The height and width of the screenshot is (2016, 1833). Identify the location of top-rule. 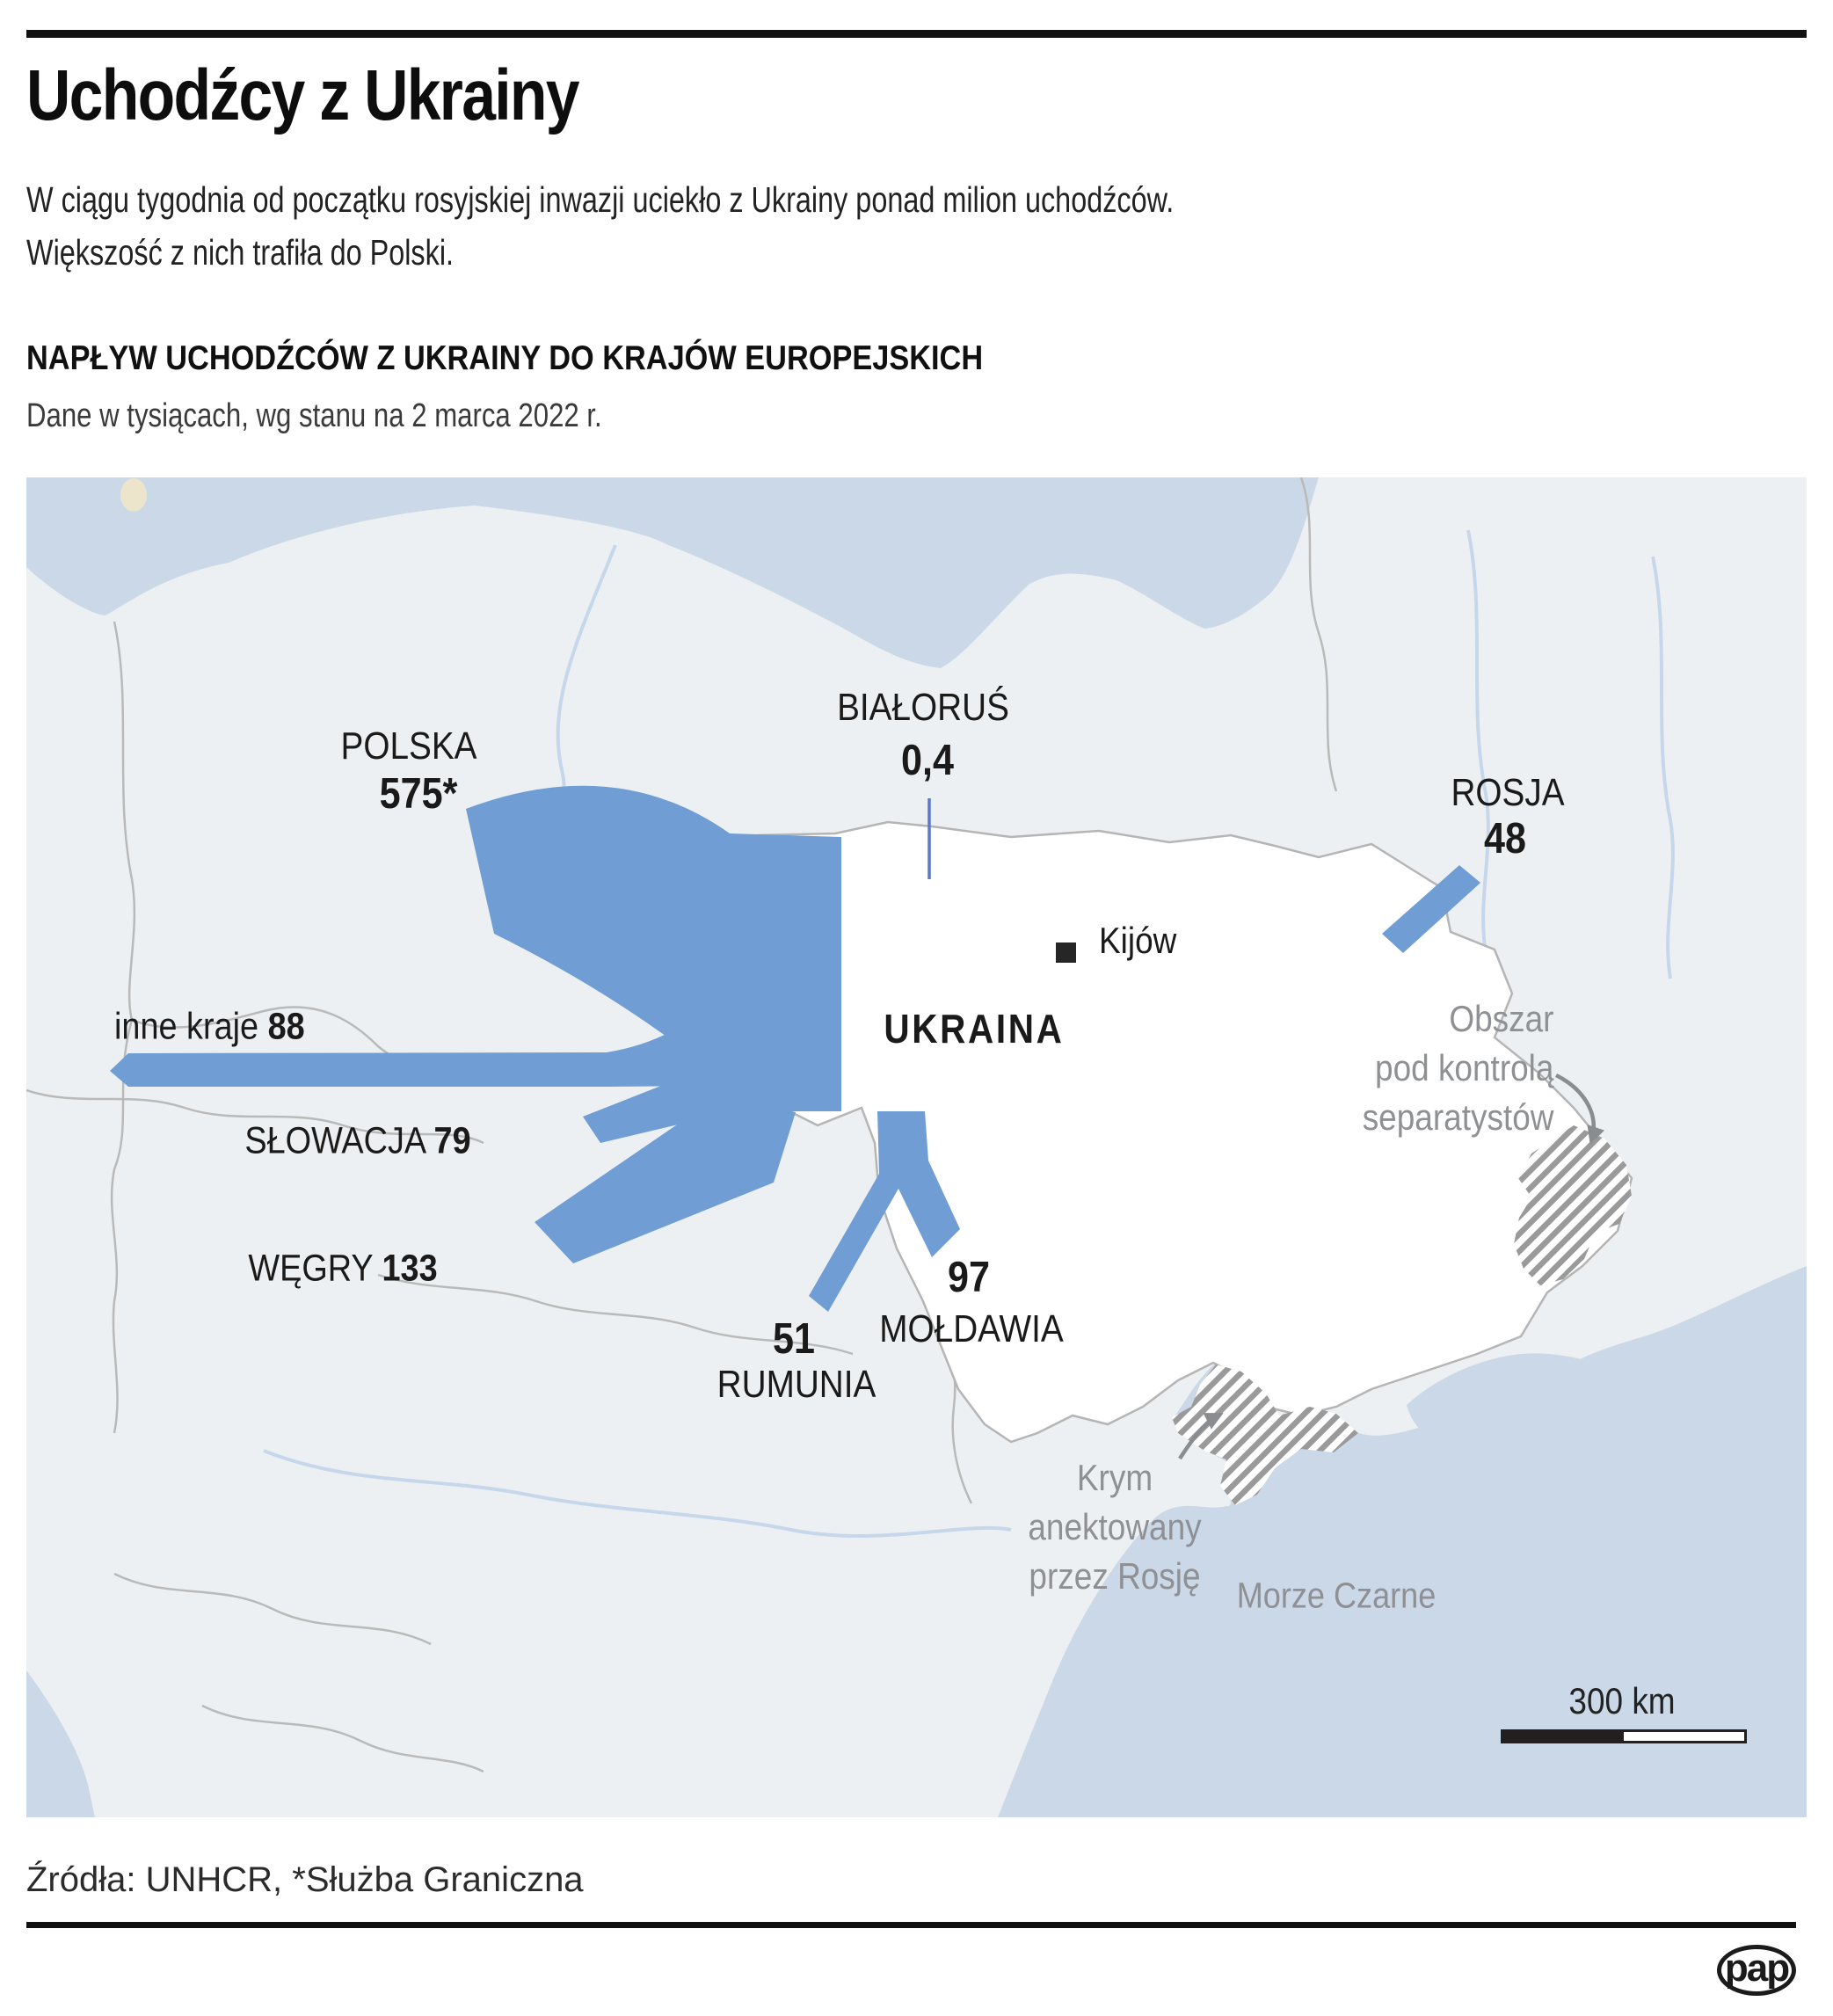
(916, 34).